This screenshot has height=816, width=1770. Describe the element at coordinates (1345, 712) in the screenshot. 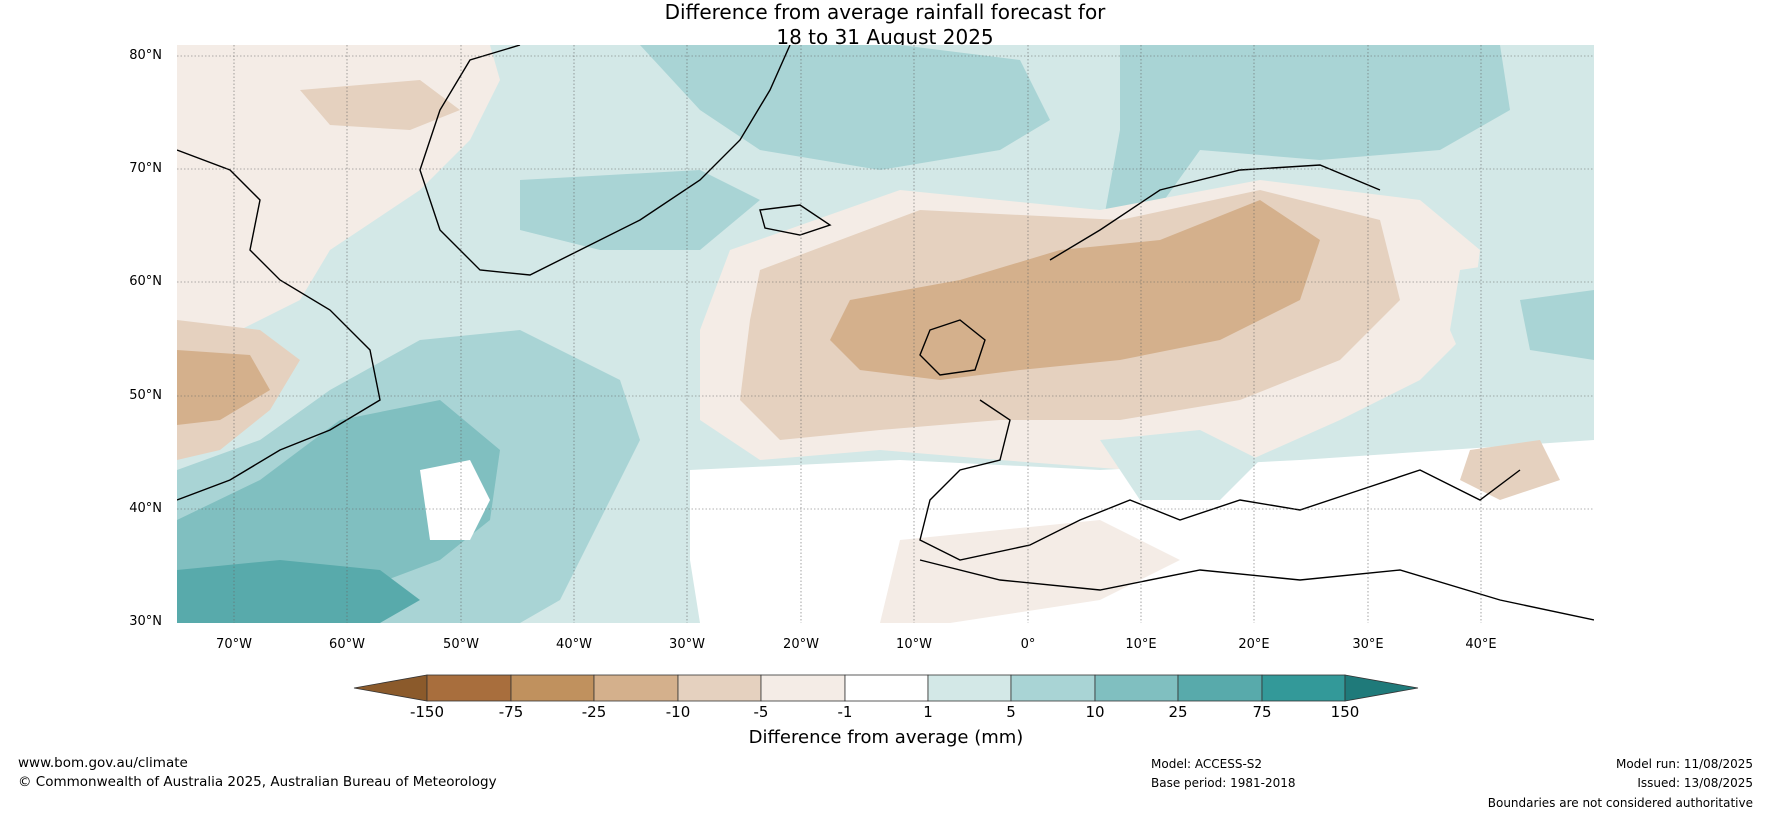

I see `colorbar-label: 150` at that location.